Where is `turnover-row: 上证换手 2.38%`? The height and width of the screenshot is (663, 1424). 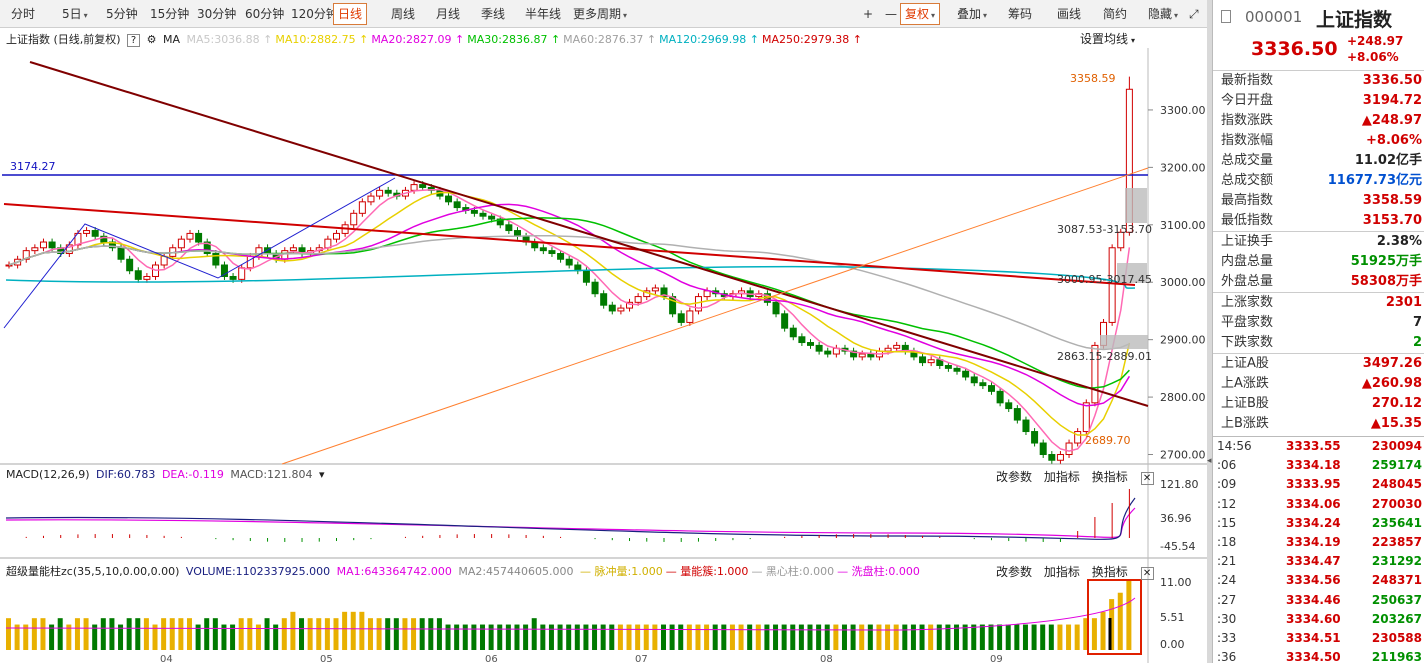 turnover-row: 上证换手 2.38% is located at coordinates (1318, 242).